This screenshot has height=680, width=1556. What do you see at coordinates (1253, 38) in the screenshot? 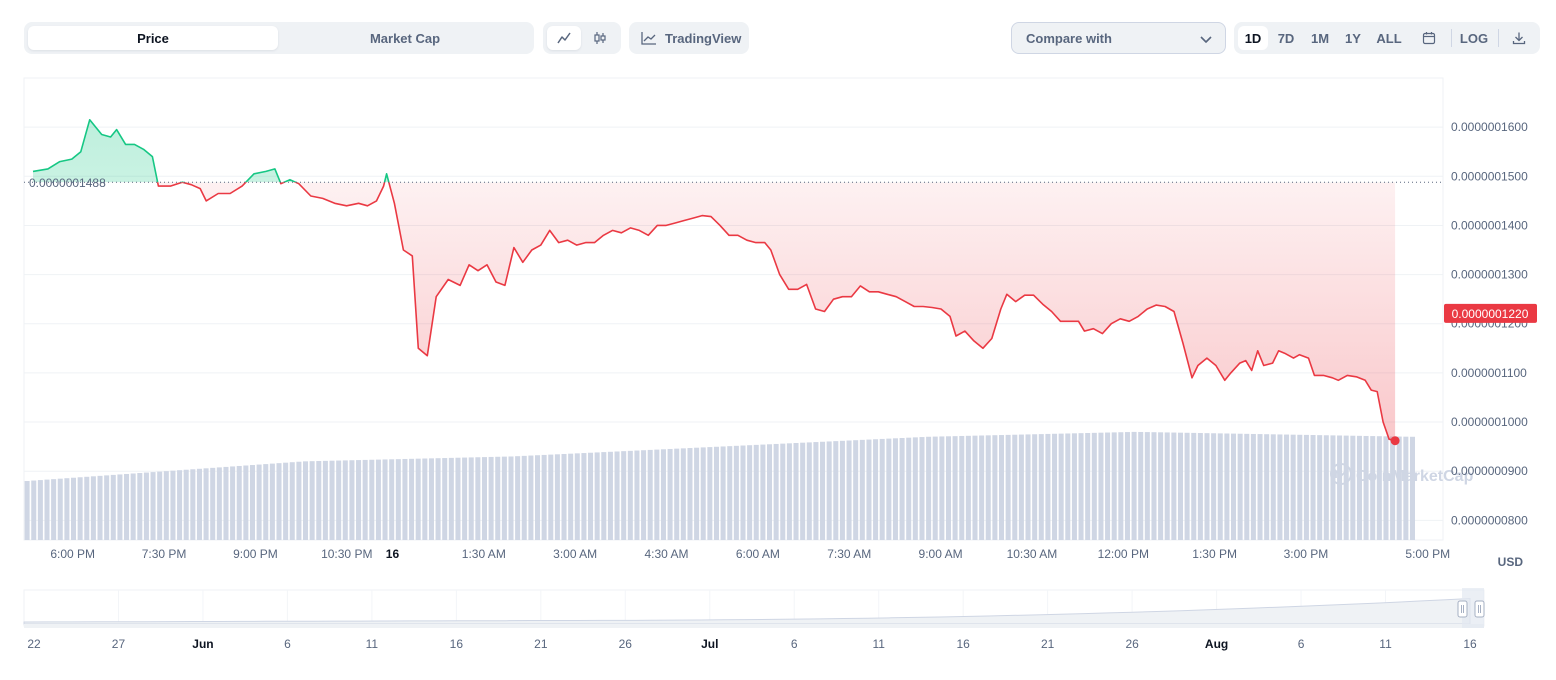
I see `range-1d-button: 1D` at bounding box center [1253, 38].